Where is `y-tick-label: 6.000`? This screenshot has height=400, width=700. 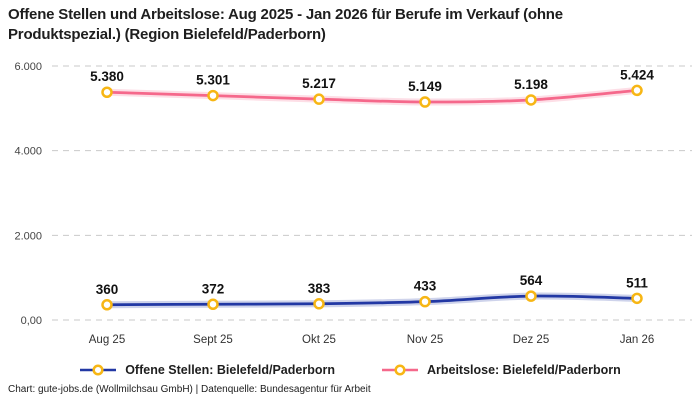
y-tick-label: 6.000 is located at coordinates (28, 67).